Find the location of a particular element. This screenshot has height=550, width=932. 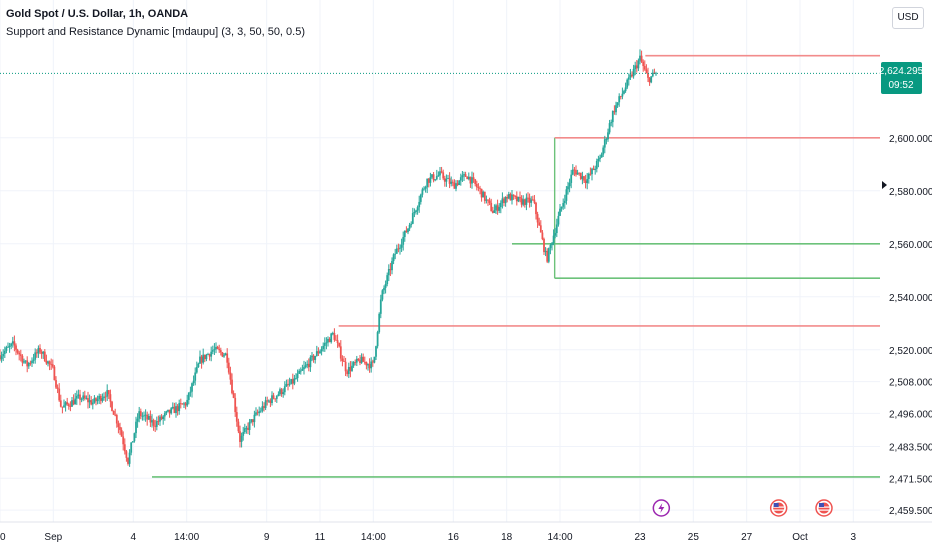

lightning-icon is located at coordinates (661, 508).